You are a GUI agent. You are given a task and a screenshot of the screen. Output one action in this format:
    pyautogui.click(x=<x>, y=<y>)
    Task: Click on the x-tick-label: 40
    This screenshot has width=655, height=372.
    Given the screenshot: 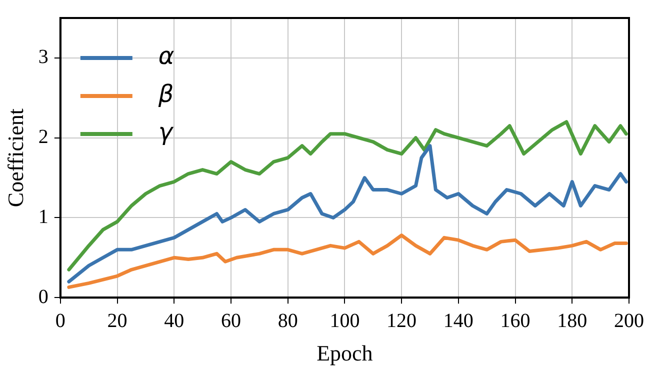 What is the action you would take?
    pyautogui.click(x=174, y=321)
    